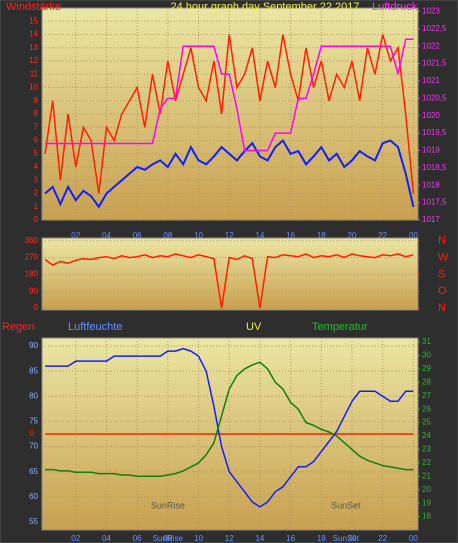  Describe the element at coordinates (32, 433) in the screenshot. I see `y3-tick-label: 0` at that location.